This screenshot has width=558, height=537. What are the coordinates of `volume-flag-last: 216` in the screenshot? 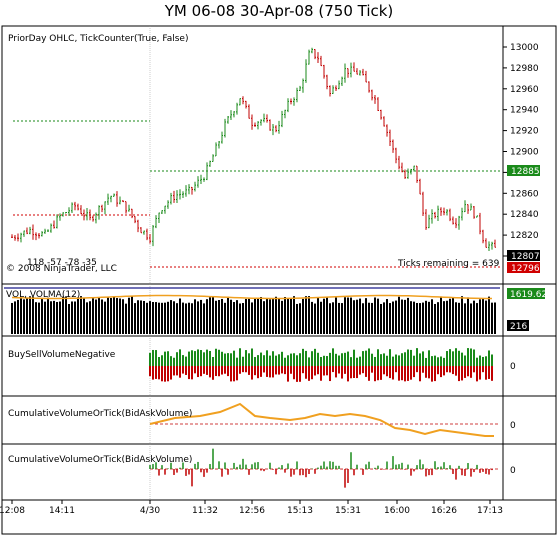 It's located at (518, 326).